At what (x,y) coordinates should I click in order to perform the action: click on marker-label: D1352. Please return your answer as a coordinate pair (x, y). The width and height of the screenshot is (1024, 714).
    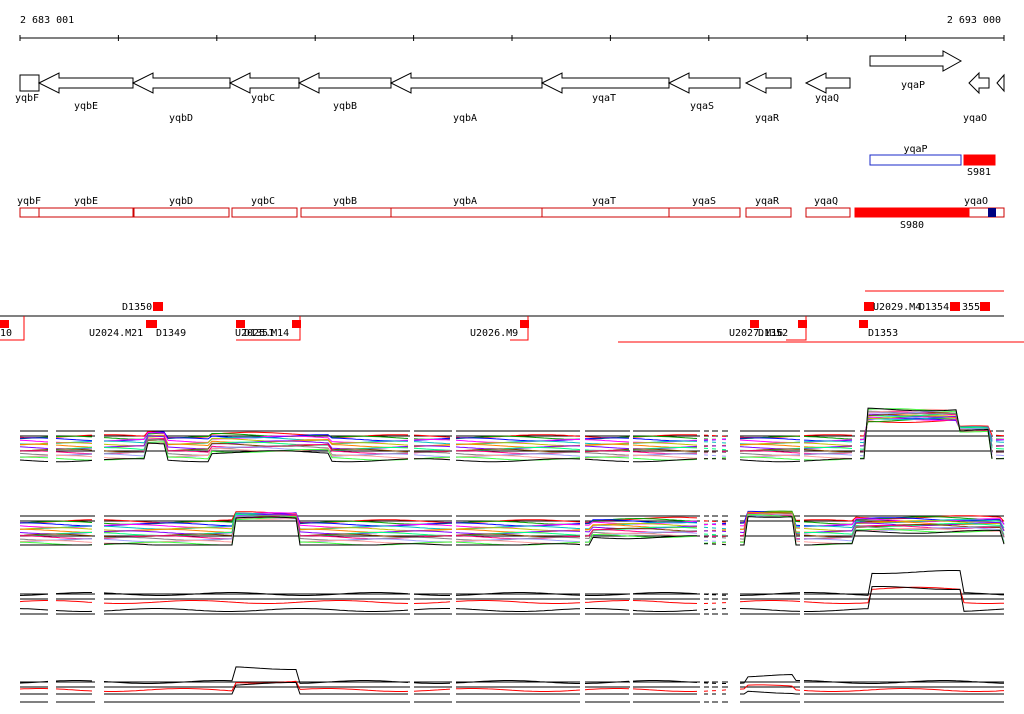
    Looking at the image, I should click on (773, 333).